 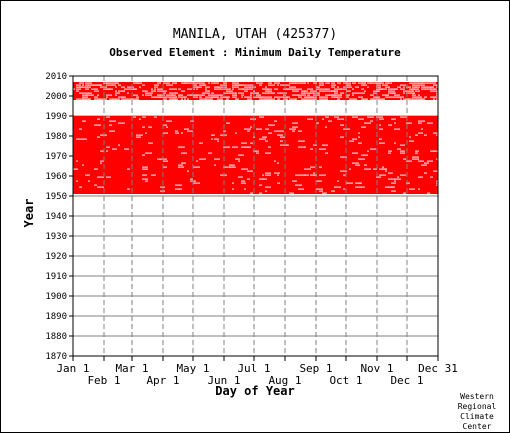 What do you see at coordinates (345, 380) in the screenshot?
I see `x-tick-label: Oct 1` at bounding box center [345, 380].